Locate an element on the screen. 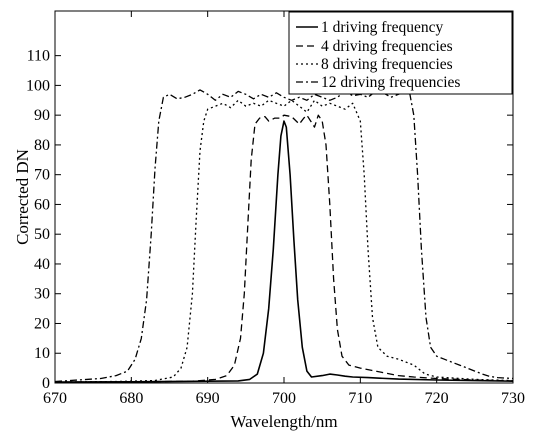  y-tick-label: 50 is located at coordinates (42, 234).